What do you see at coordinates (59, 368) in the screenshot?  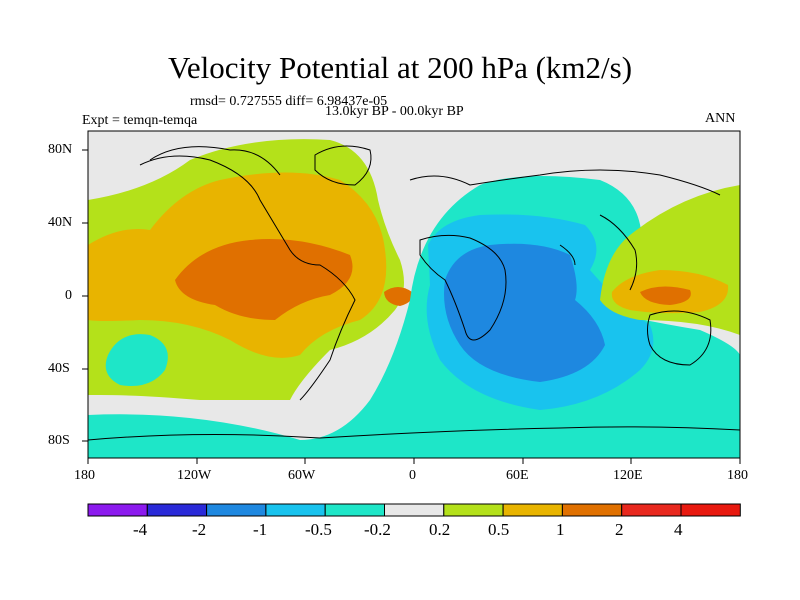 I see `lat-tick-40s: 40S` at bounding box center [59, 368].